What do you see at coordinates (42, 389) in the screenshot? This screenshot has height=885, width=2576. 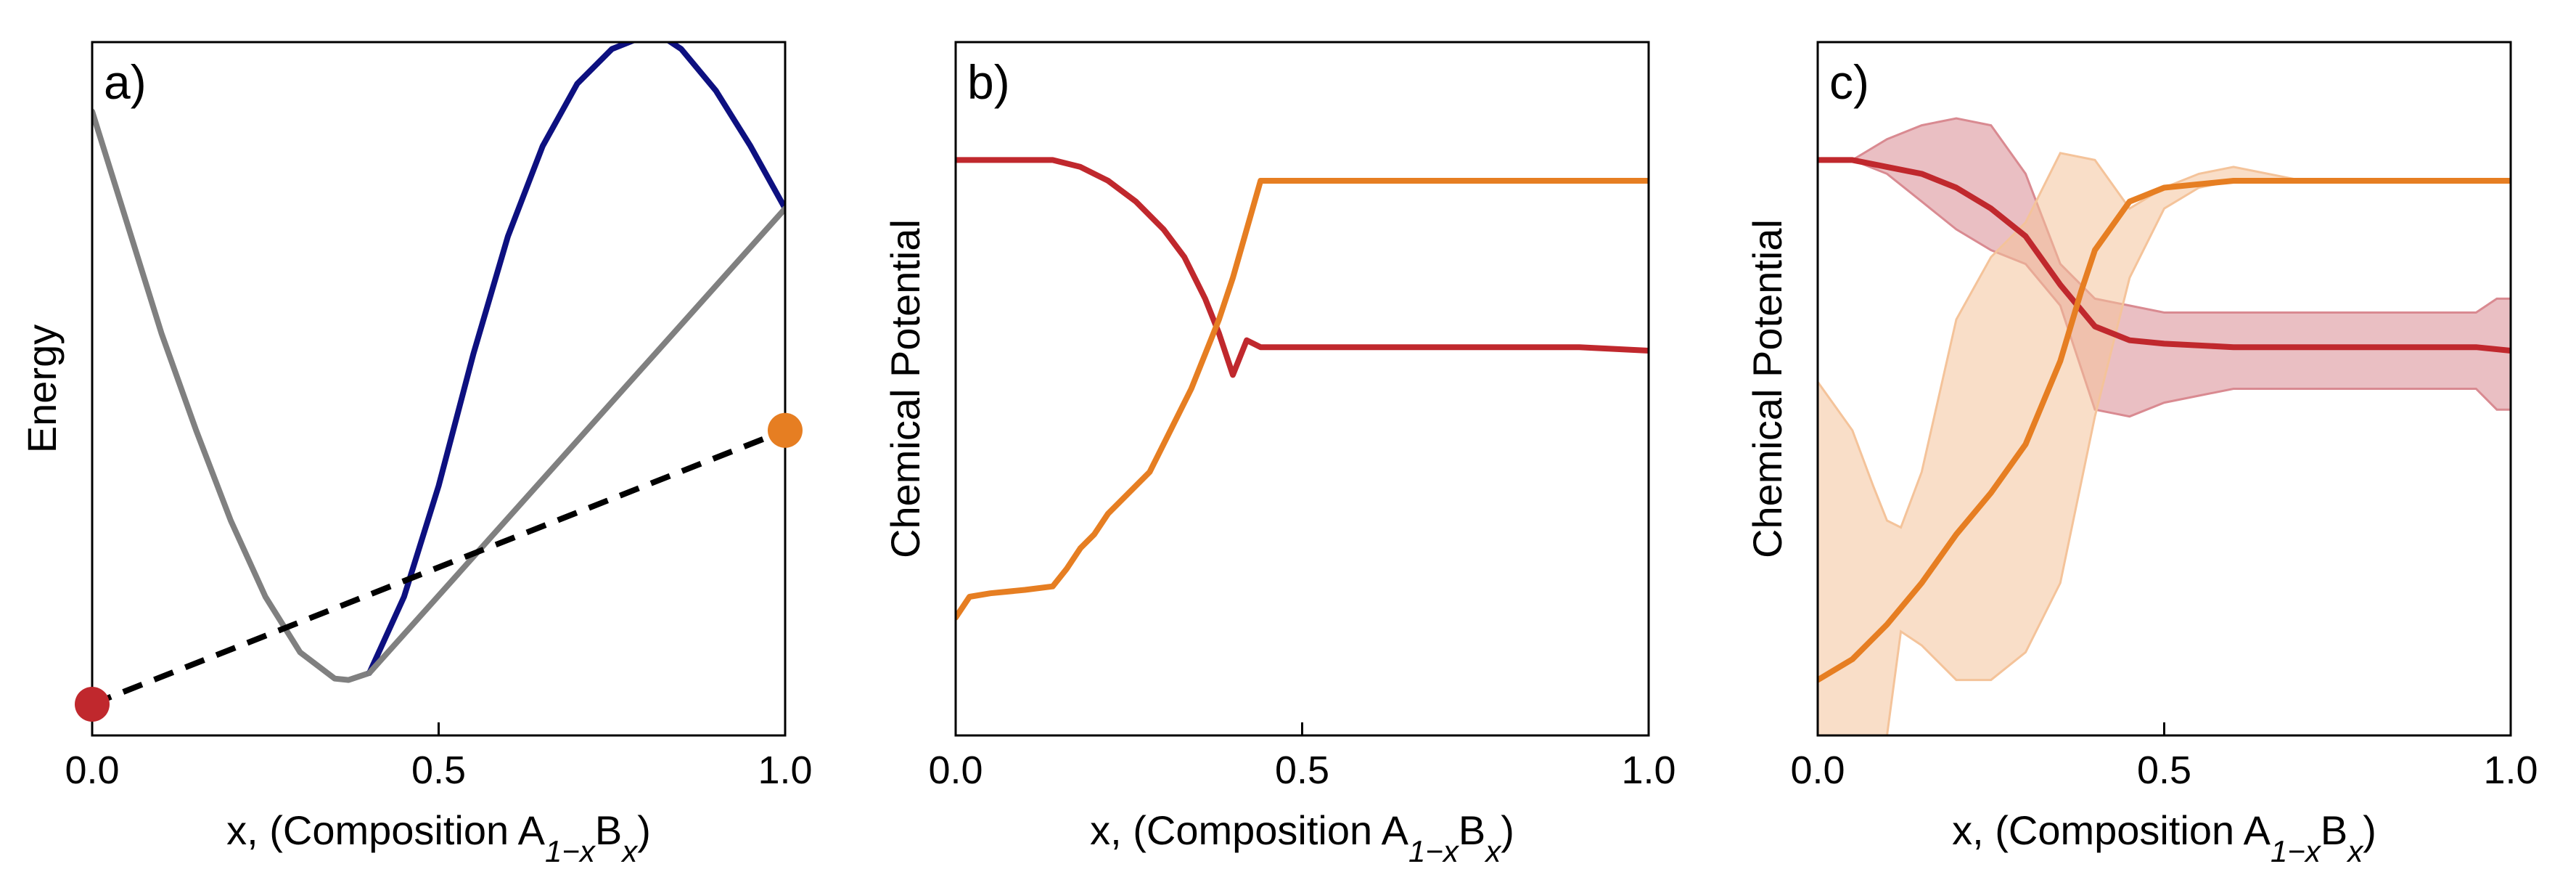 I see `y-axis-label: Energy` at bounding box center [42, 389].